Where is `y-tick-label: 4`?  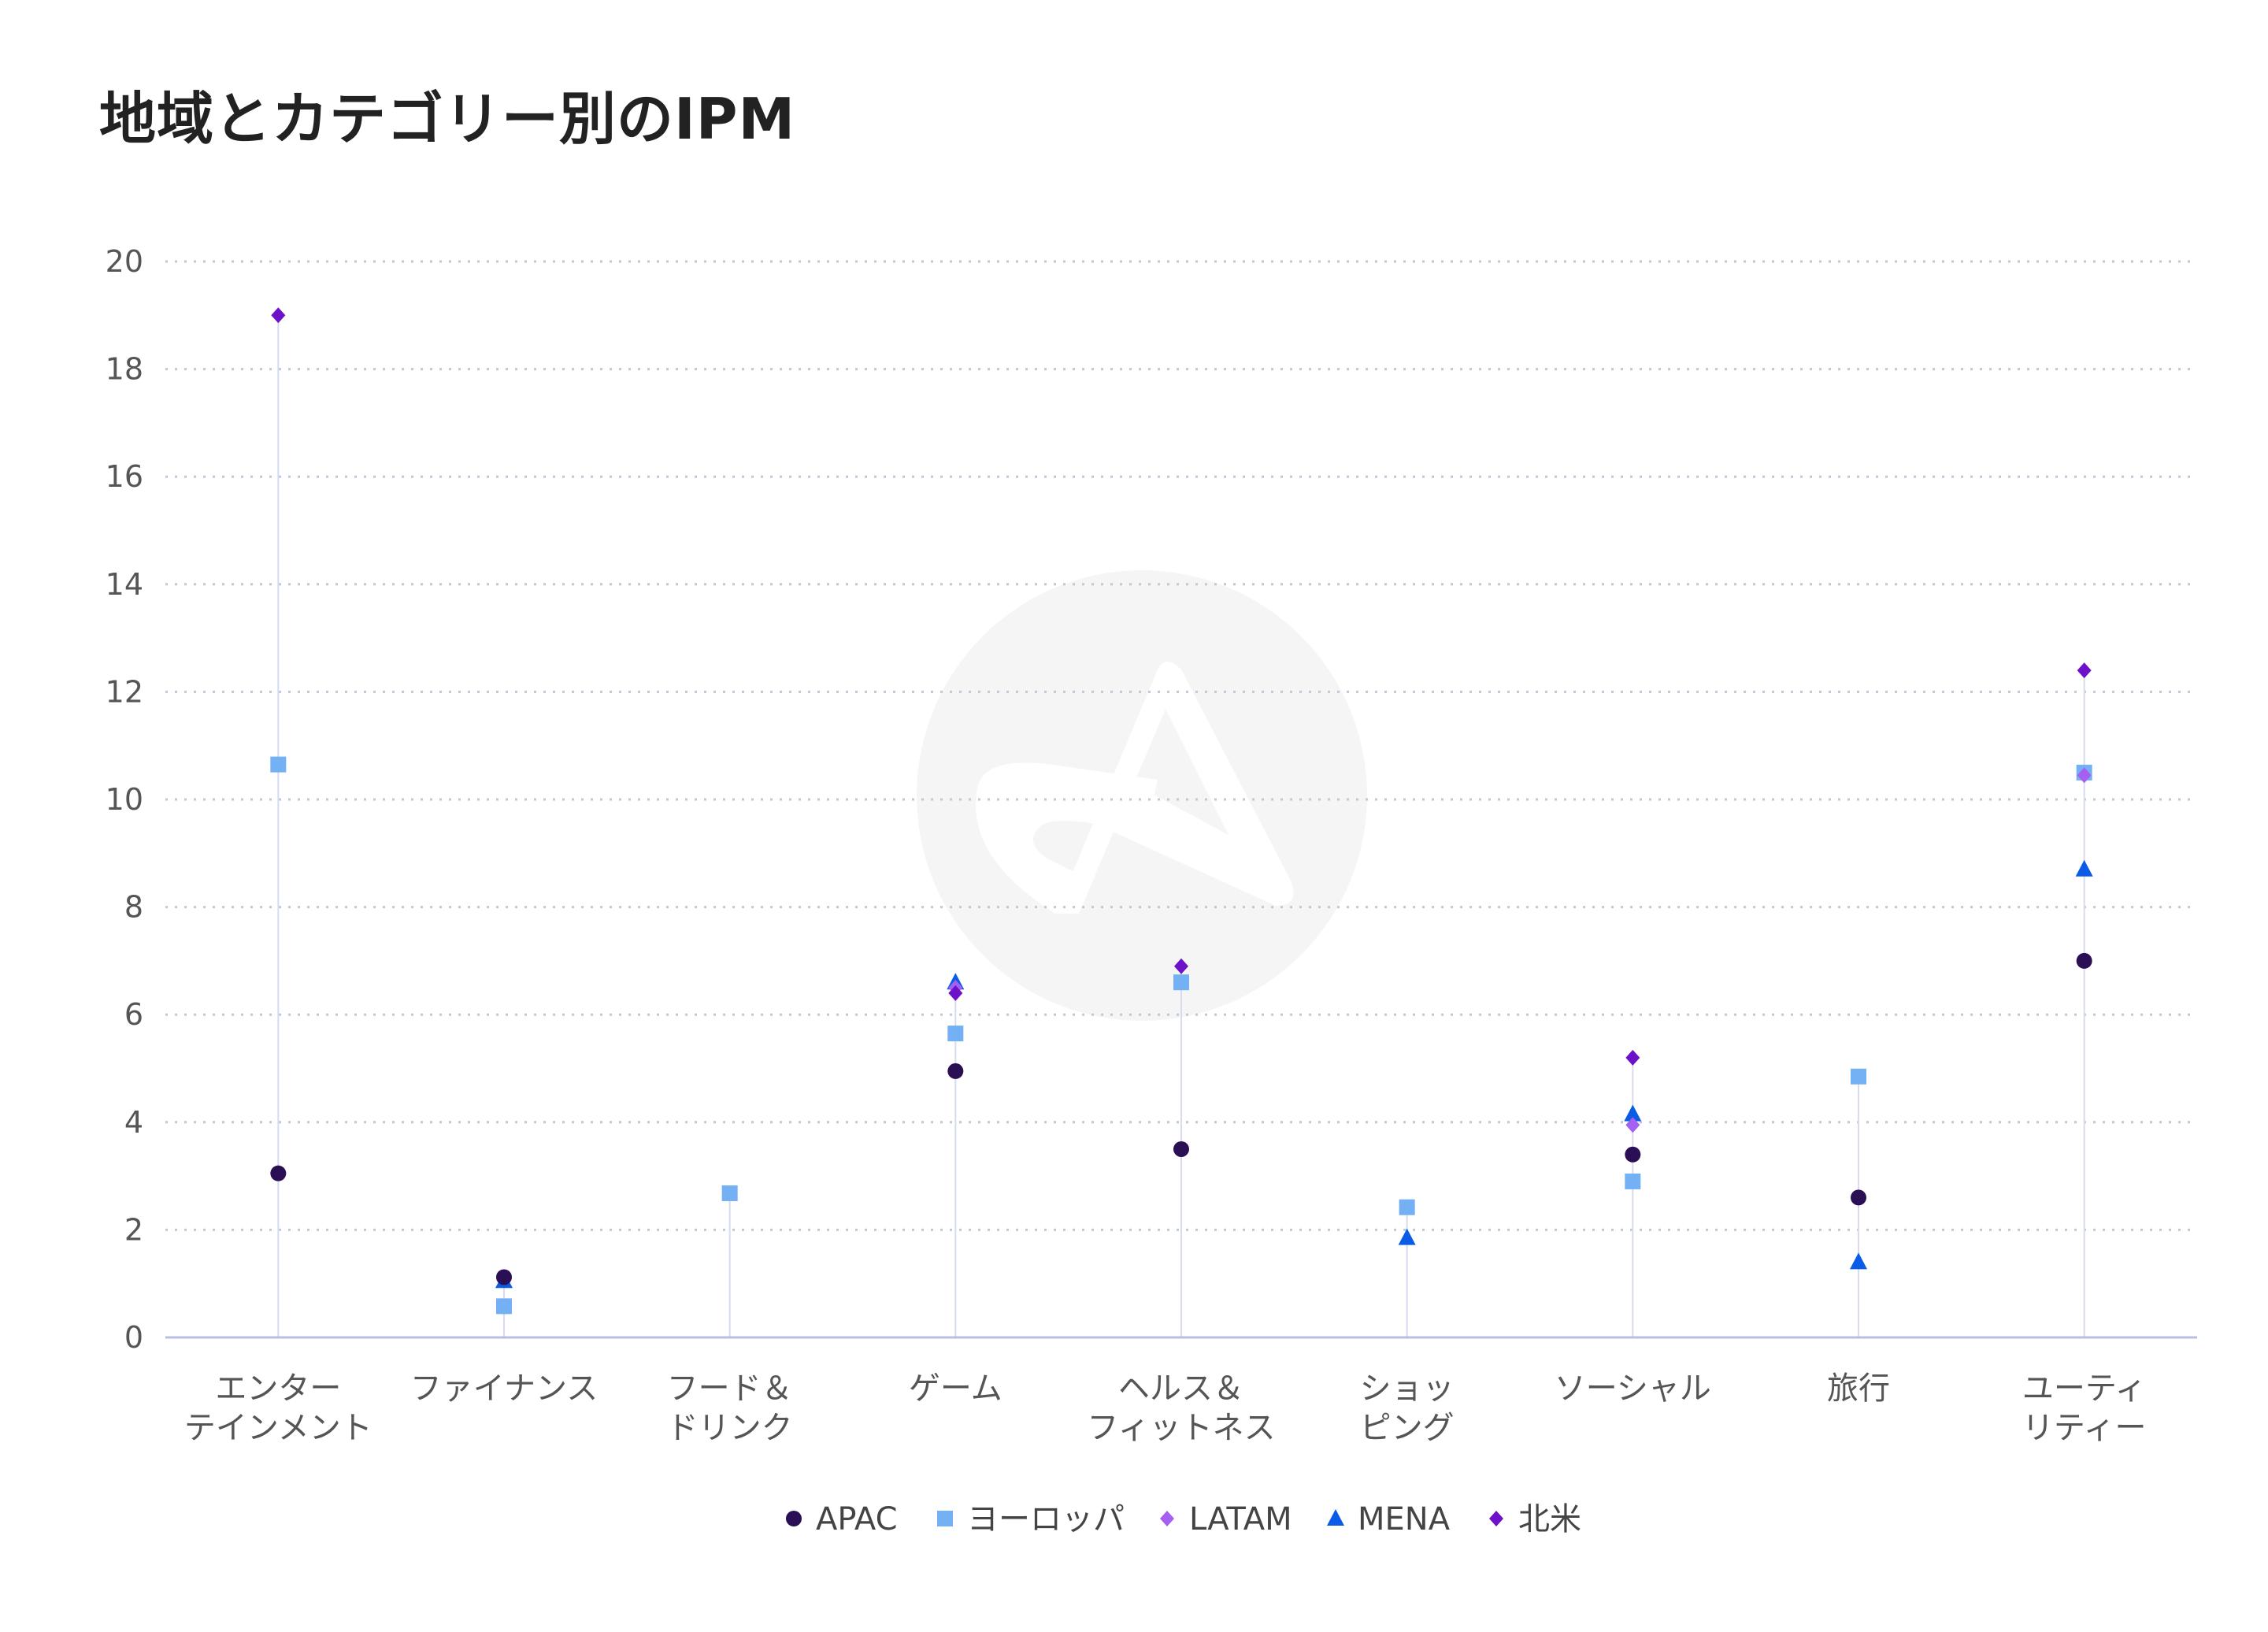 y-tick-label: 4 is located at coordinates (133, 1122).